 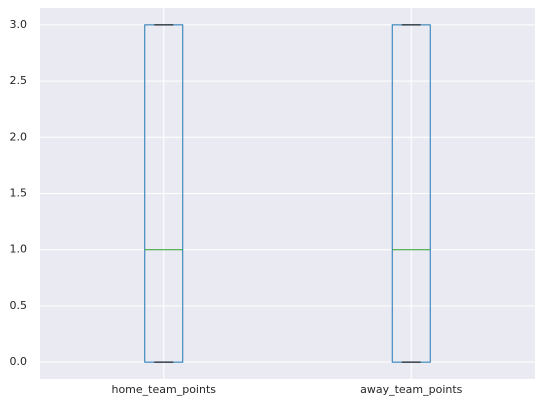 I want to click on y-tick-label: 2.5, so click(x=19, y=80).